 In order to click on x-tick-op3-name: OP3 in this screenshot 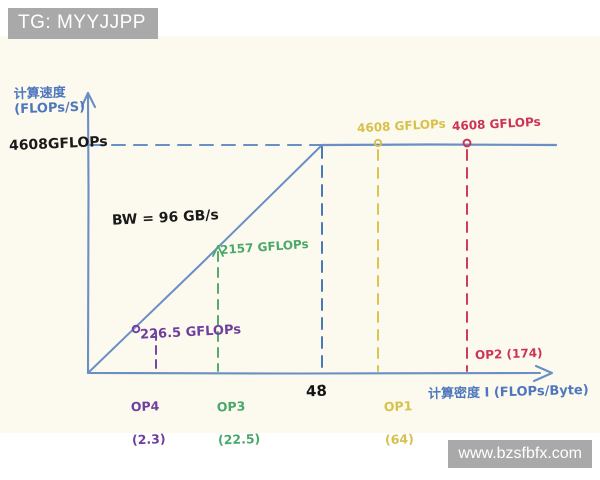, I will do `click(231, 406)`.